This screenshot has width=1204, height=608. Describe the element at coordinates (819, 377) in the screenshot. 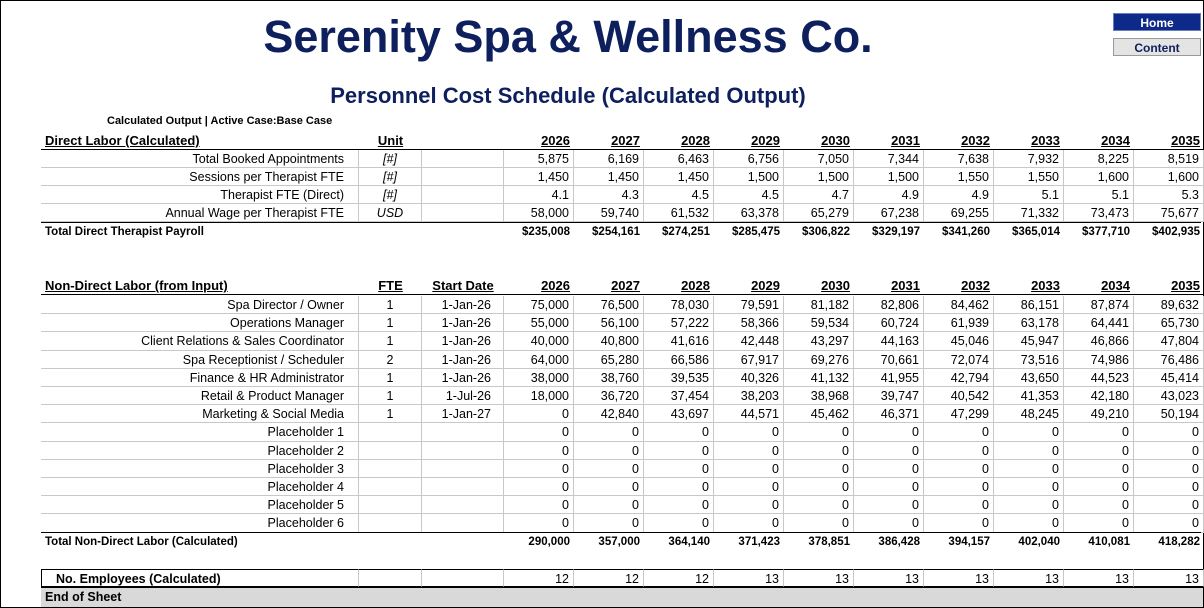

I see `value-cell: 41,132` at that location.